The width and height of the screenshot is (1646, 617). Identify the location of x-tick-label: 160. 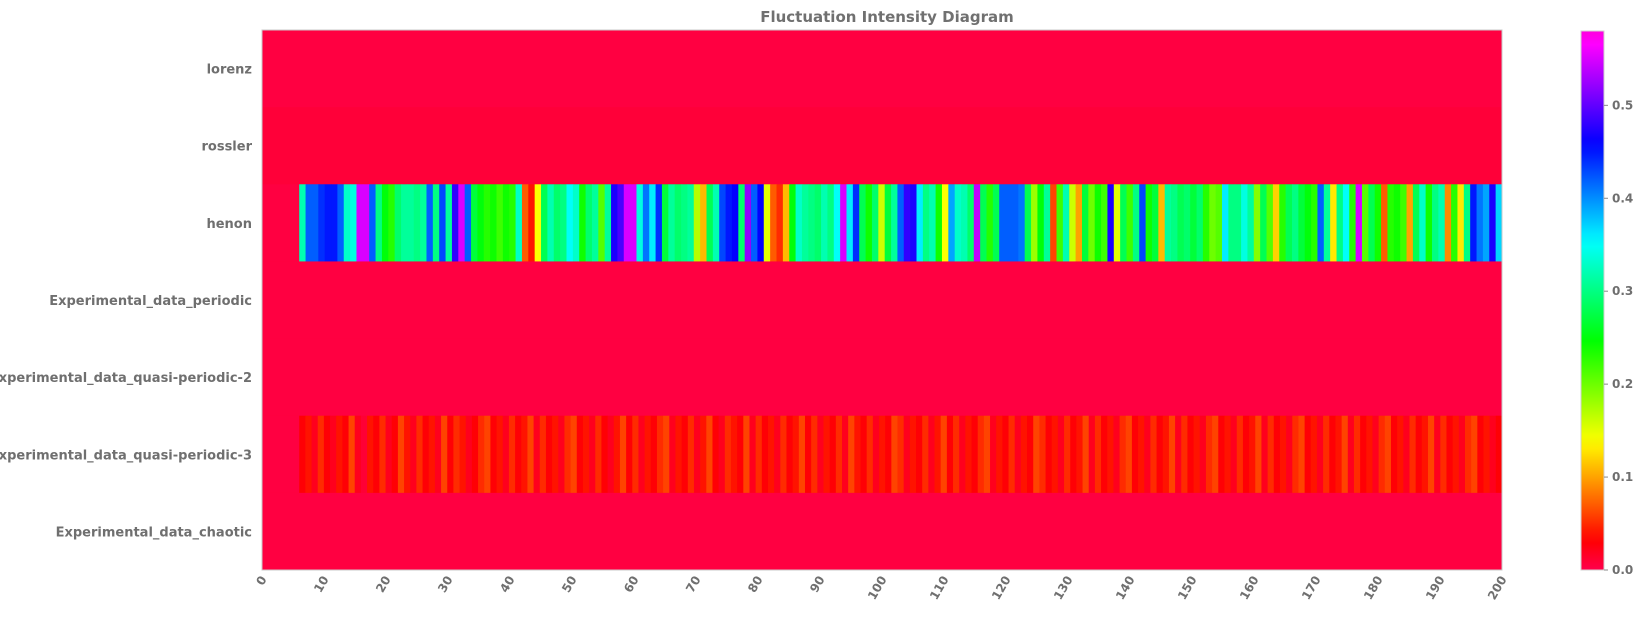
(1249, 588).